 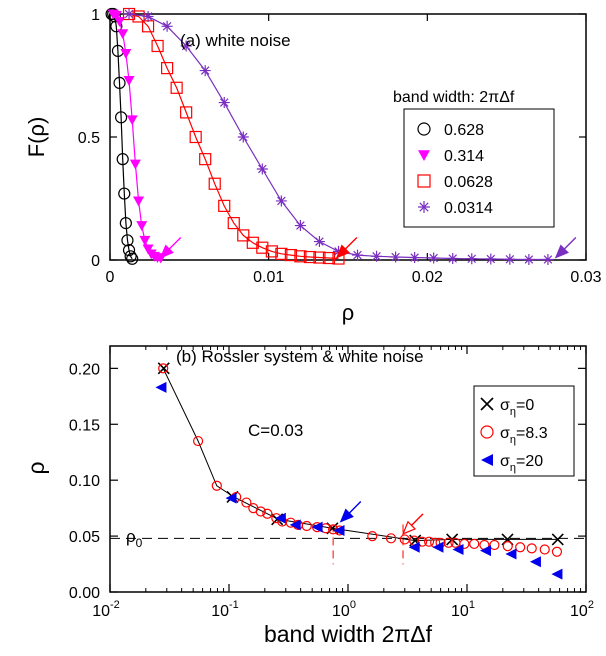 What do you see at coordinates (131, 536) in the screenshot?
I see `rho0-symbol: ρ` at bounding box center [131, 536].